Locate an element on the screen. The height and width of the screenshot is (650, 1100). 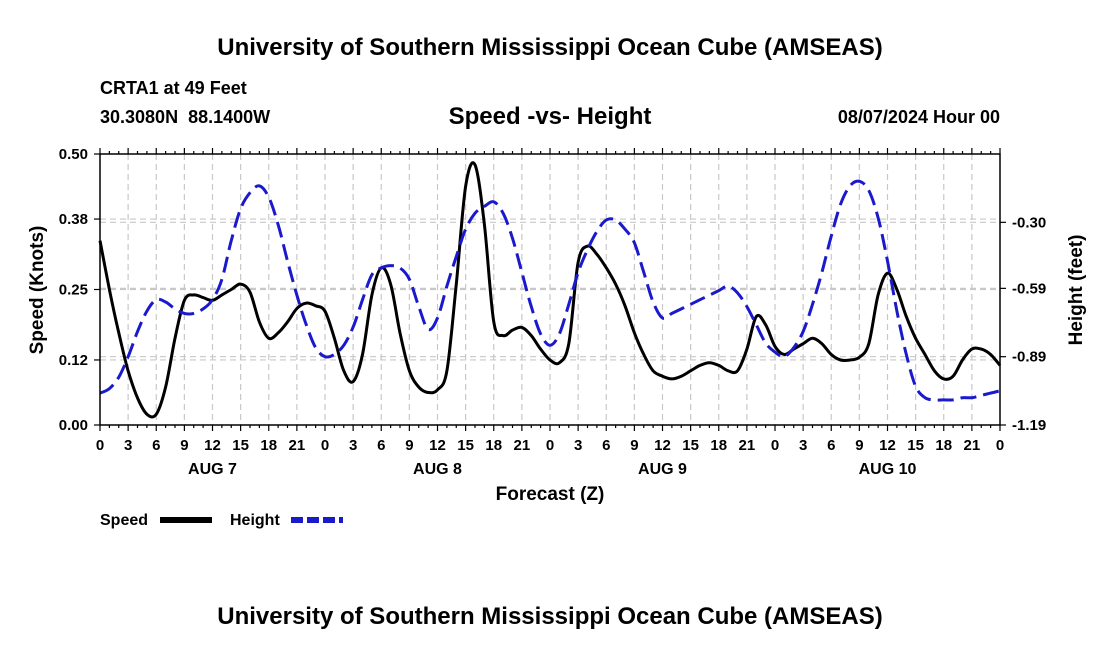
day-label: AUG 10 is located at coordinates (888, 469).